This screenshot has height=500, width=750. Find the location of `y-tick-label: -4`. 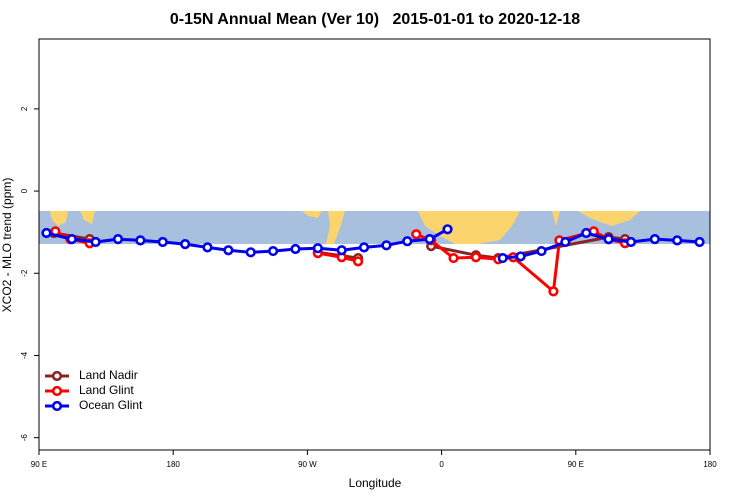

y-tick-label: -4 is located at coordinates (24, 355).